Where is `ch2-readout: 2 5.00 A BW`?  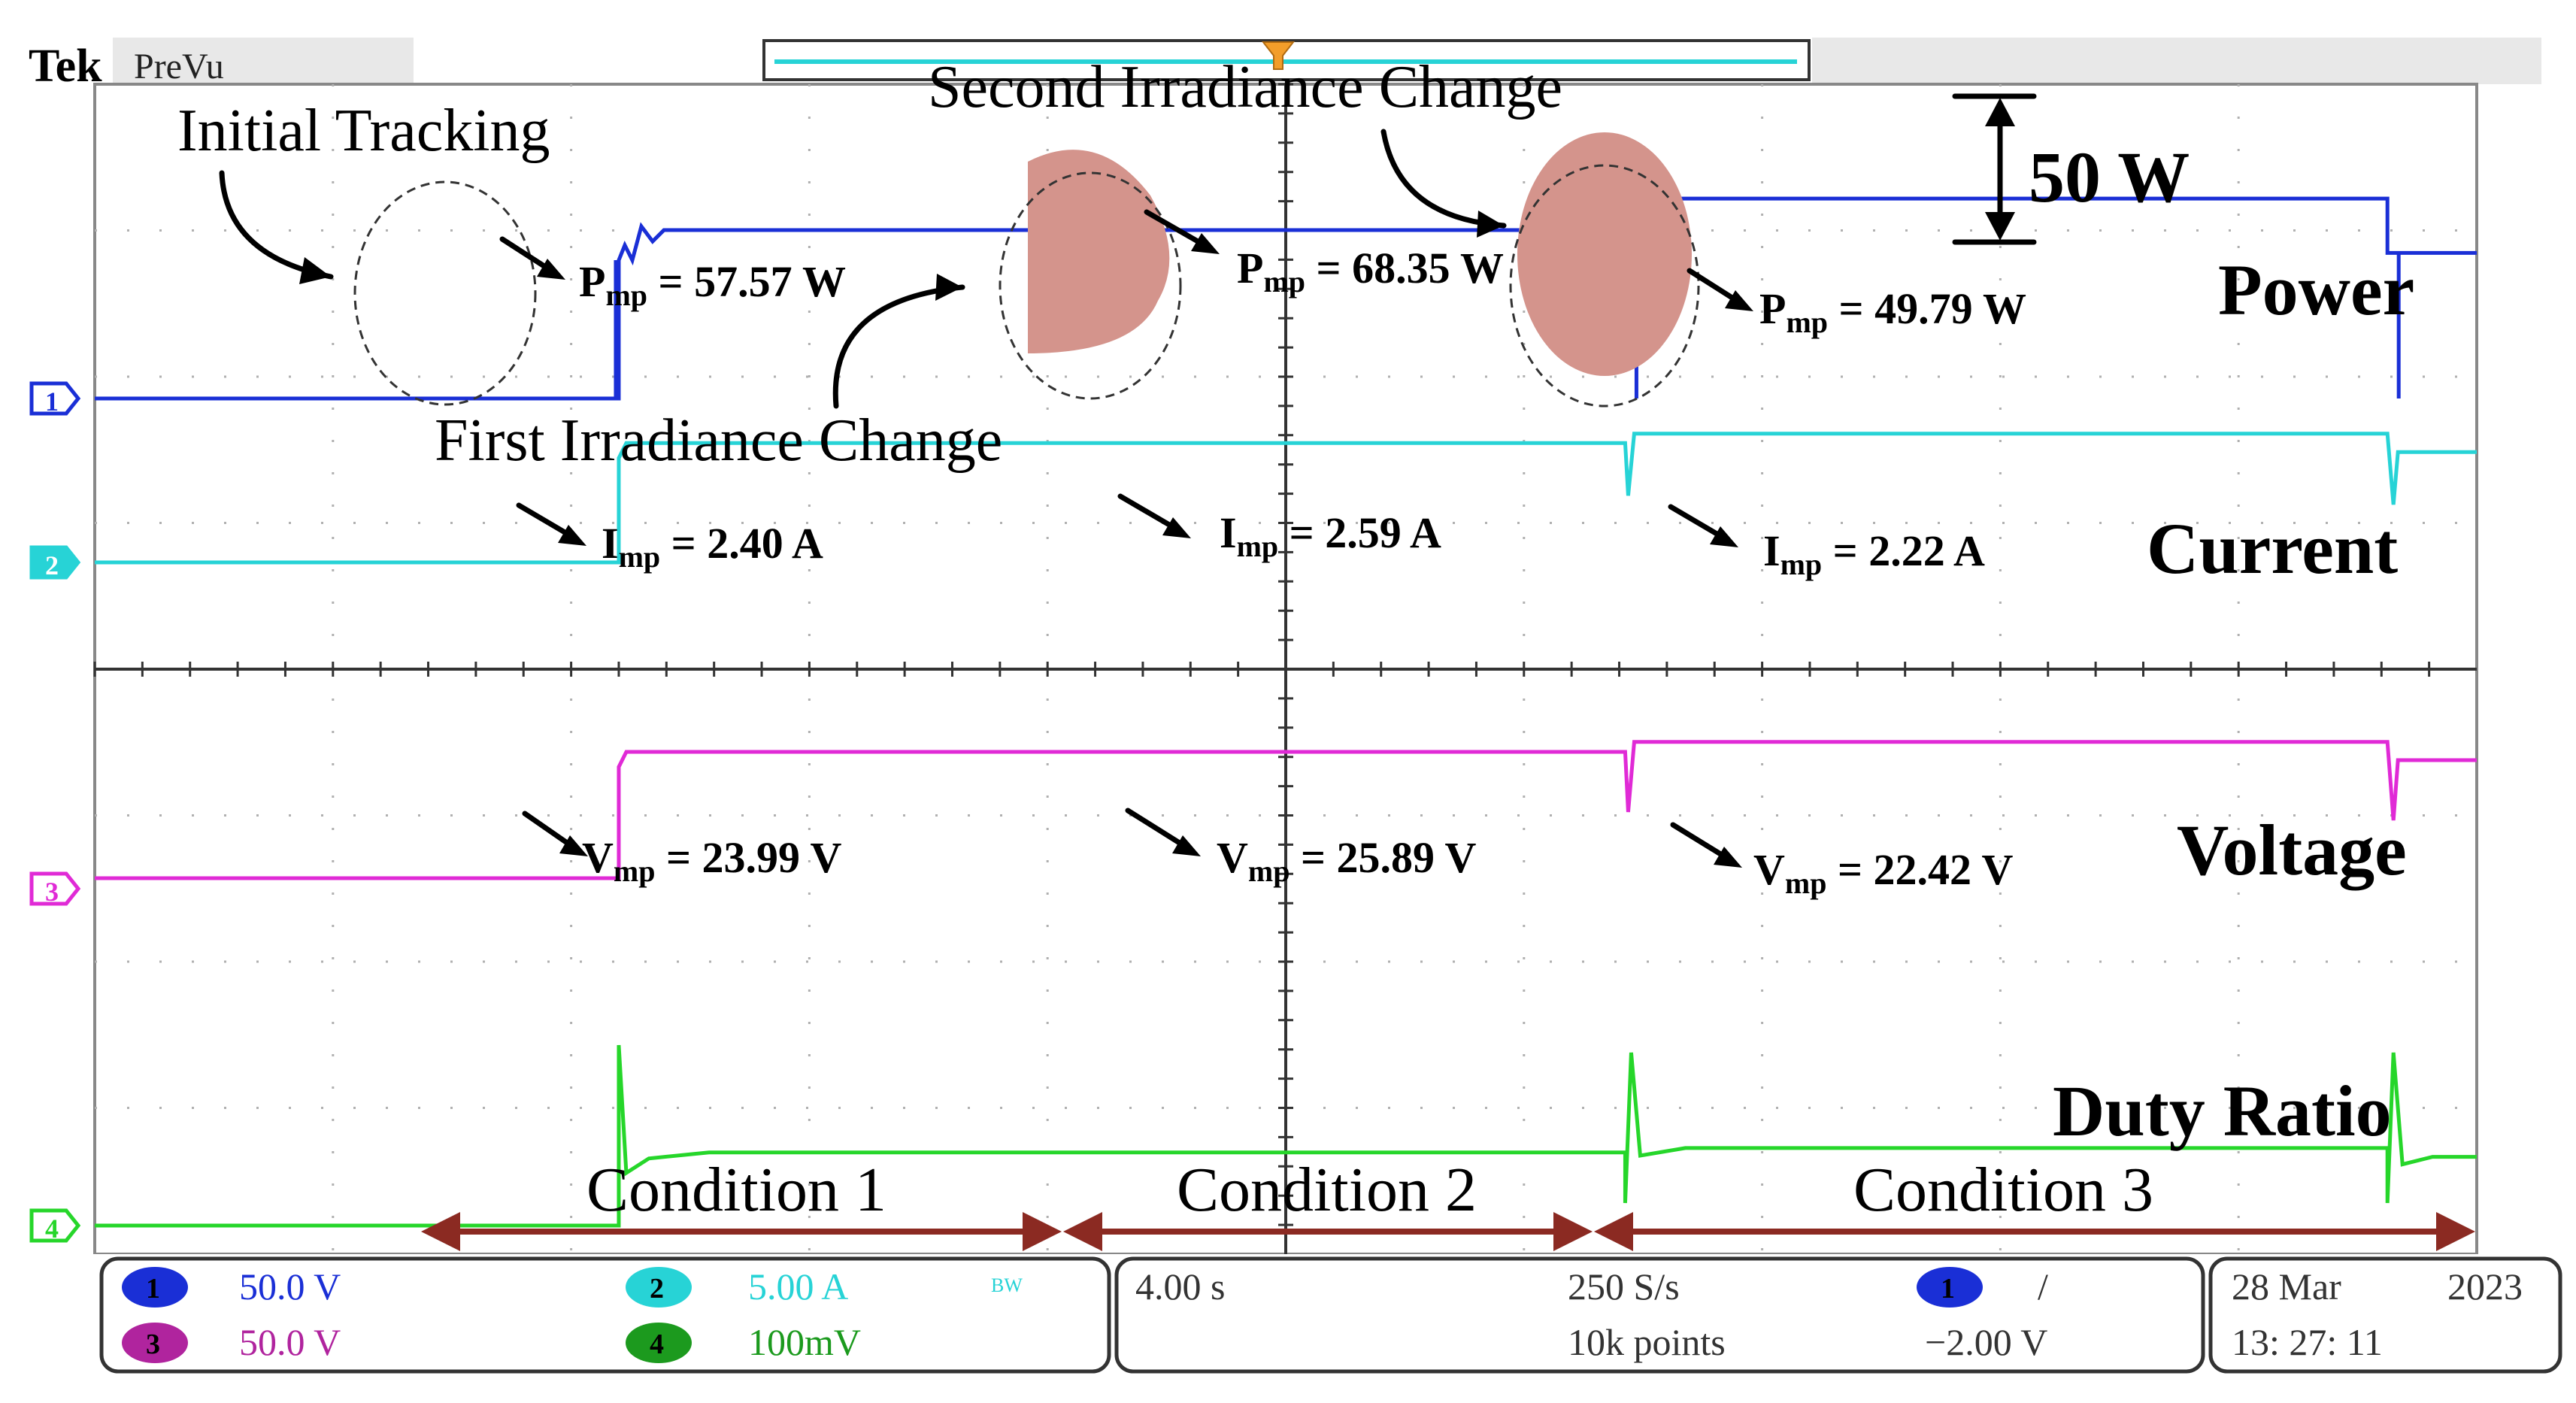 ch2-readout: 2 5.00 A BW is located at coordinates (824, 1286).